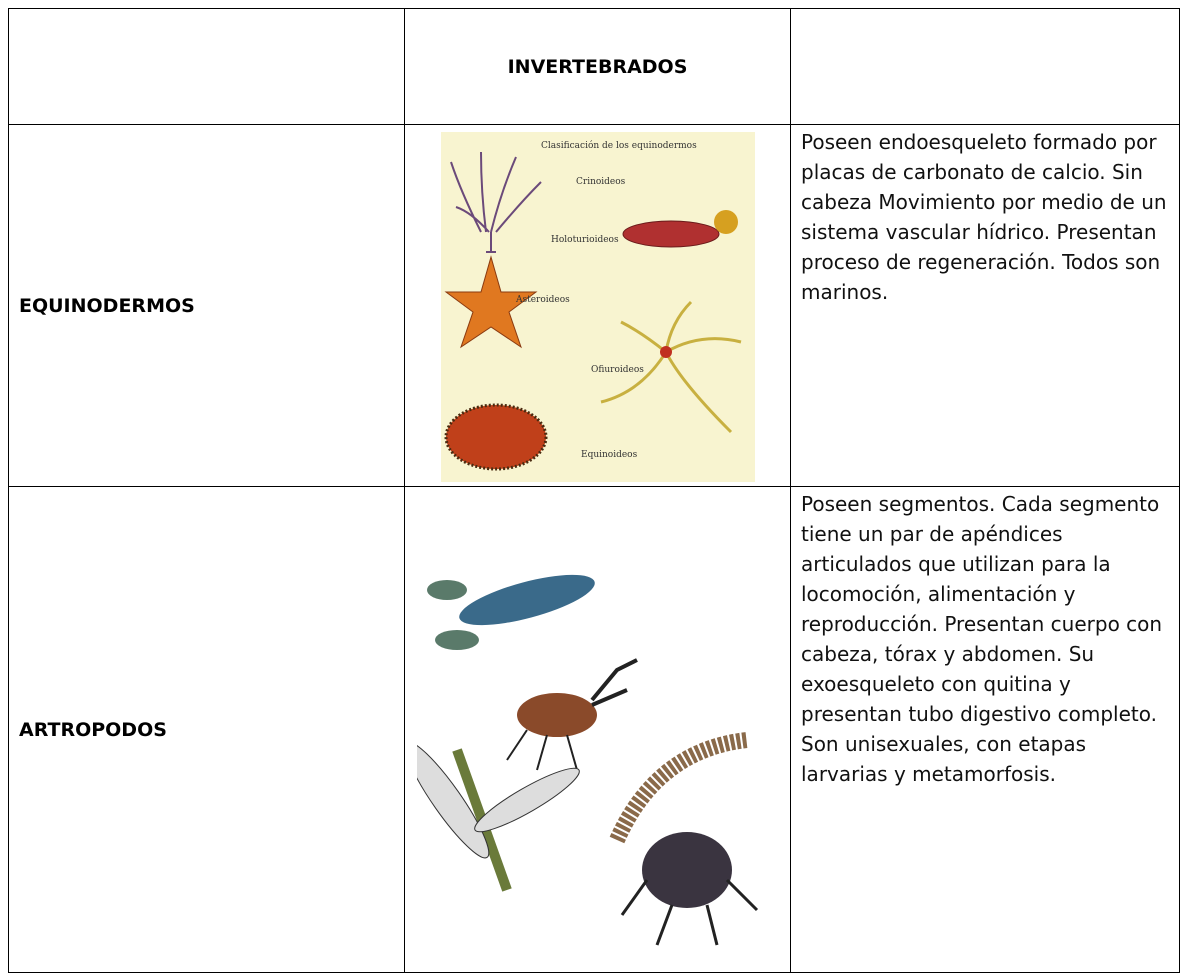 This screenshot has height=976, width=1181. I want to click on image-label: Crinoideos, so click(601, 182).